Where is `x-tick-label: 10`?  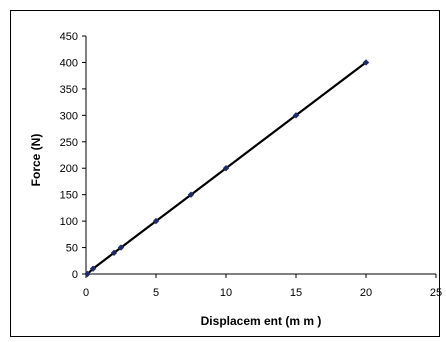 x-tick-label: 10 is located at coordinates (226, 293).